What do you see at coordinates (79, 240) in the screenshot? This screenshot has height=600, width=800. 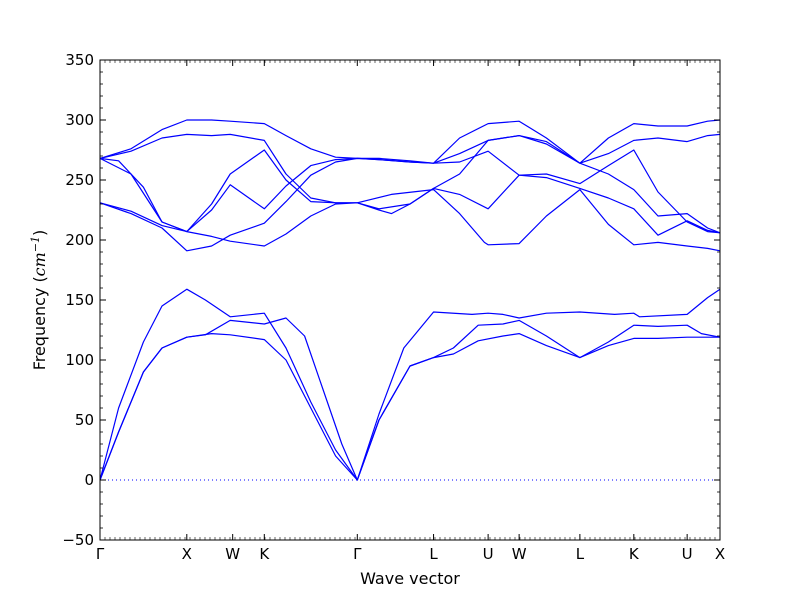 I see `y-tick-label: 200` at bounding box center [79, 240].